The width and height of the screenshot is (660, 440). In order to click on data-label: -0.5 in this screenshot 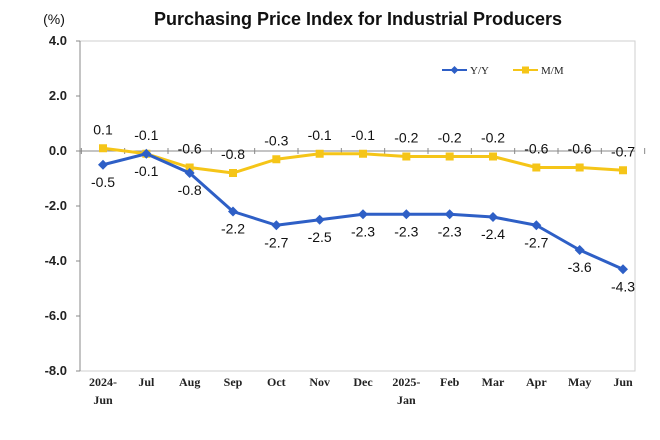, I will do `click(103, 182)`.